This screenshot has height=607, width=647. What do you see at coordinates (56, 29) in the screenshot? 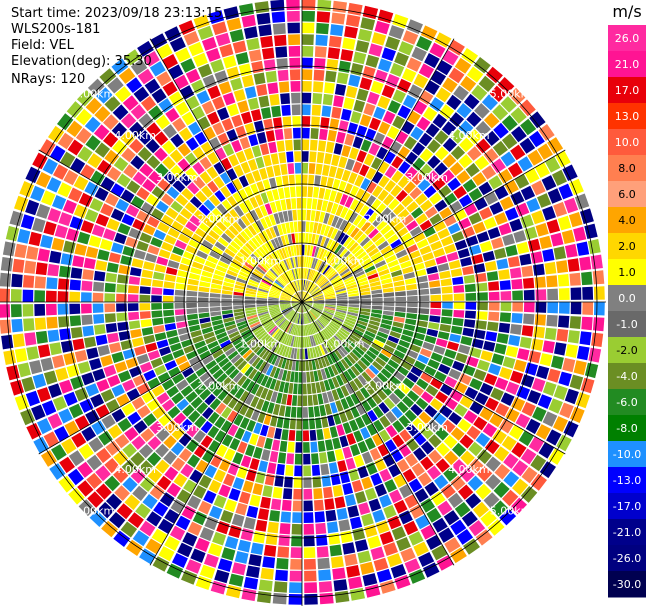
I see `instrument-label: WLS200s-181` at bounding box center [56, 29].